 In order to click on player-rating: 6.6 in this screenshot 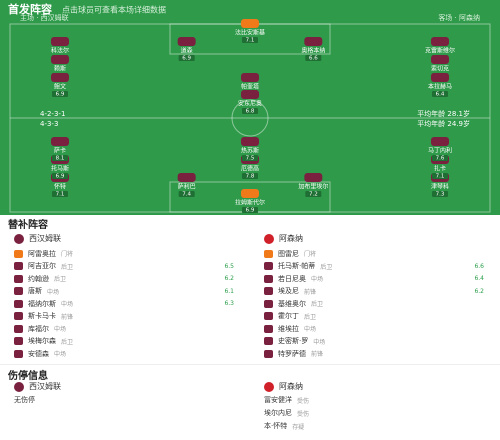, I will do `click(313, 59)`.